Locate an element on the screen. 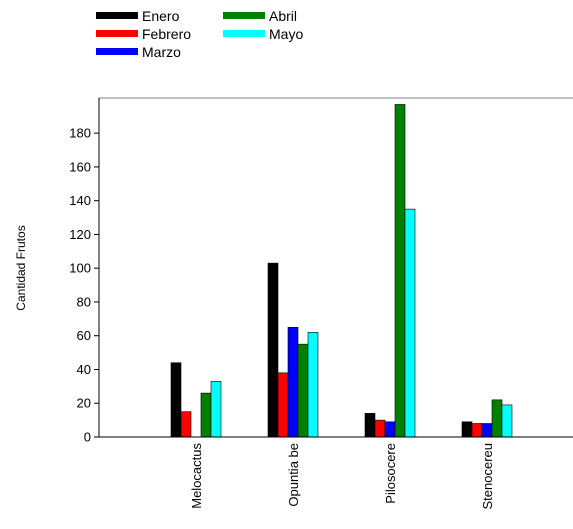  y-tick-label: 100 is located at coordinates (80, 268).